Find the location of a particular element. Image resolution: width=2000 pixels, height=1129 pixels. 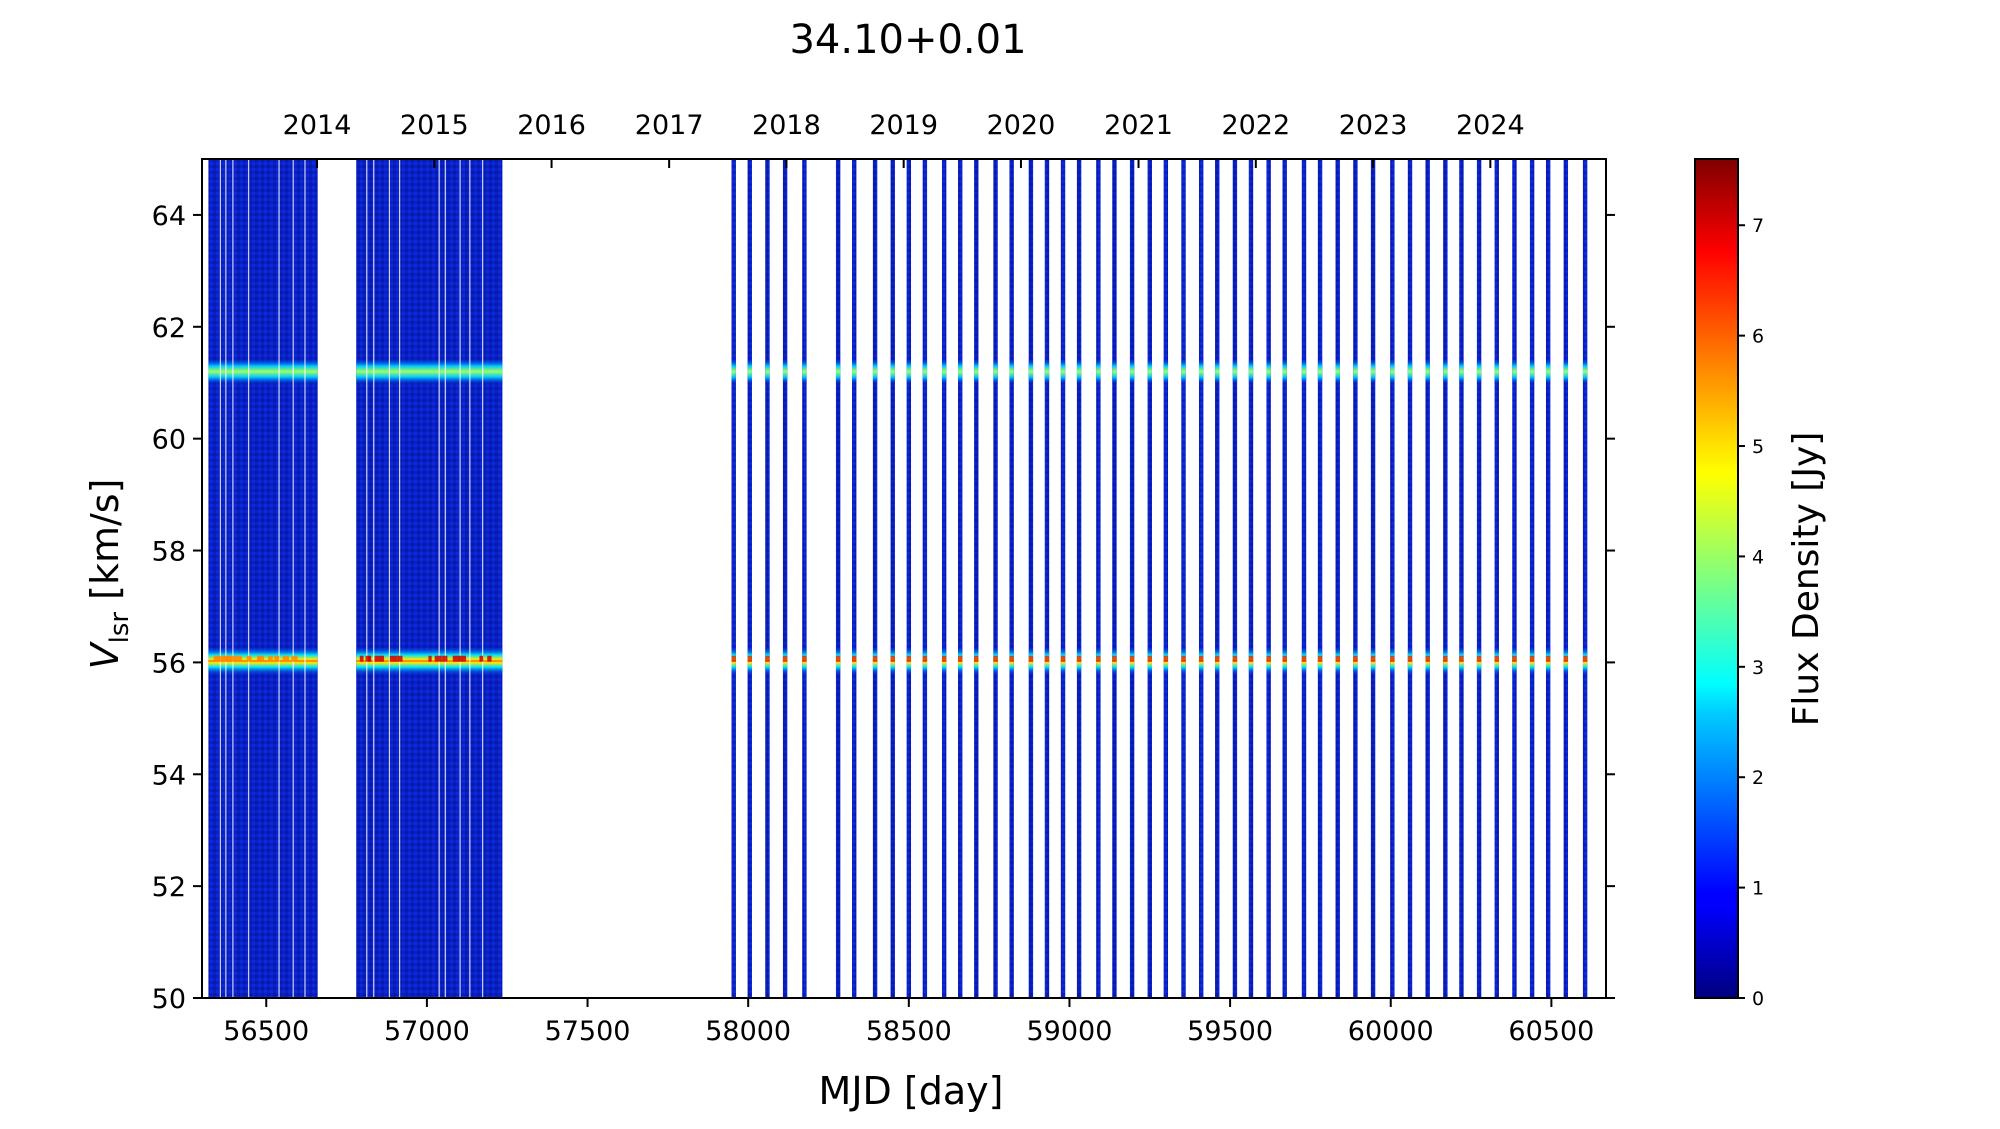

y-tick-label: 56 is located at coordinates (169, 663).